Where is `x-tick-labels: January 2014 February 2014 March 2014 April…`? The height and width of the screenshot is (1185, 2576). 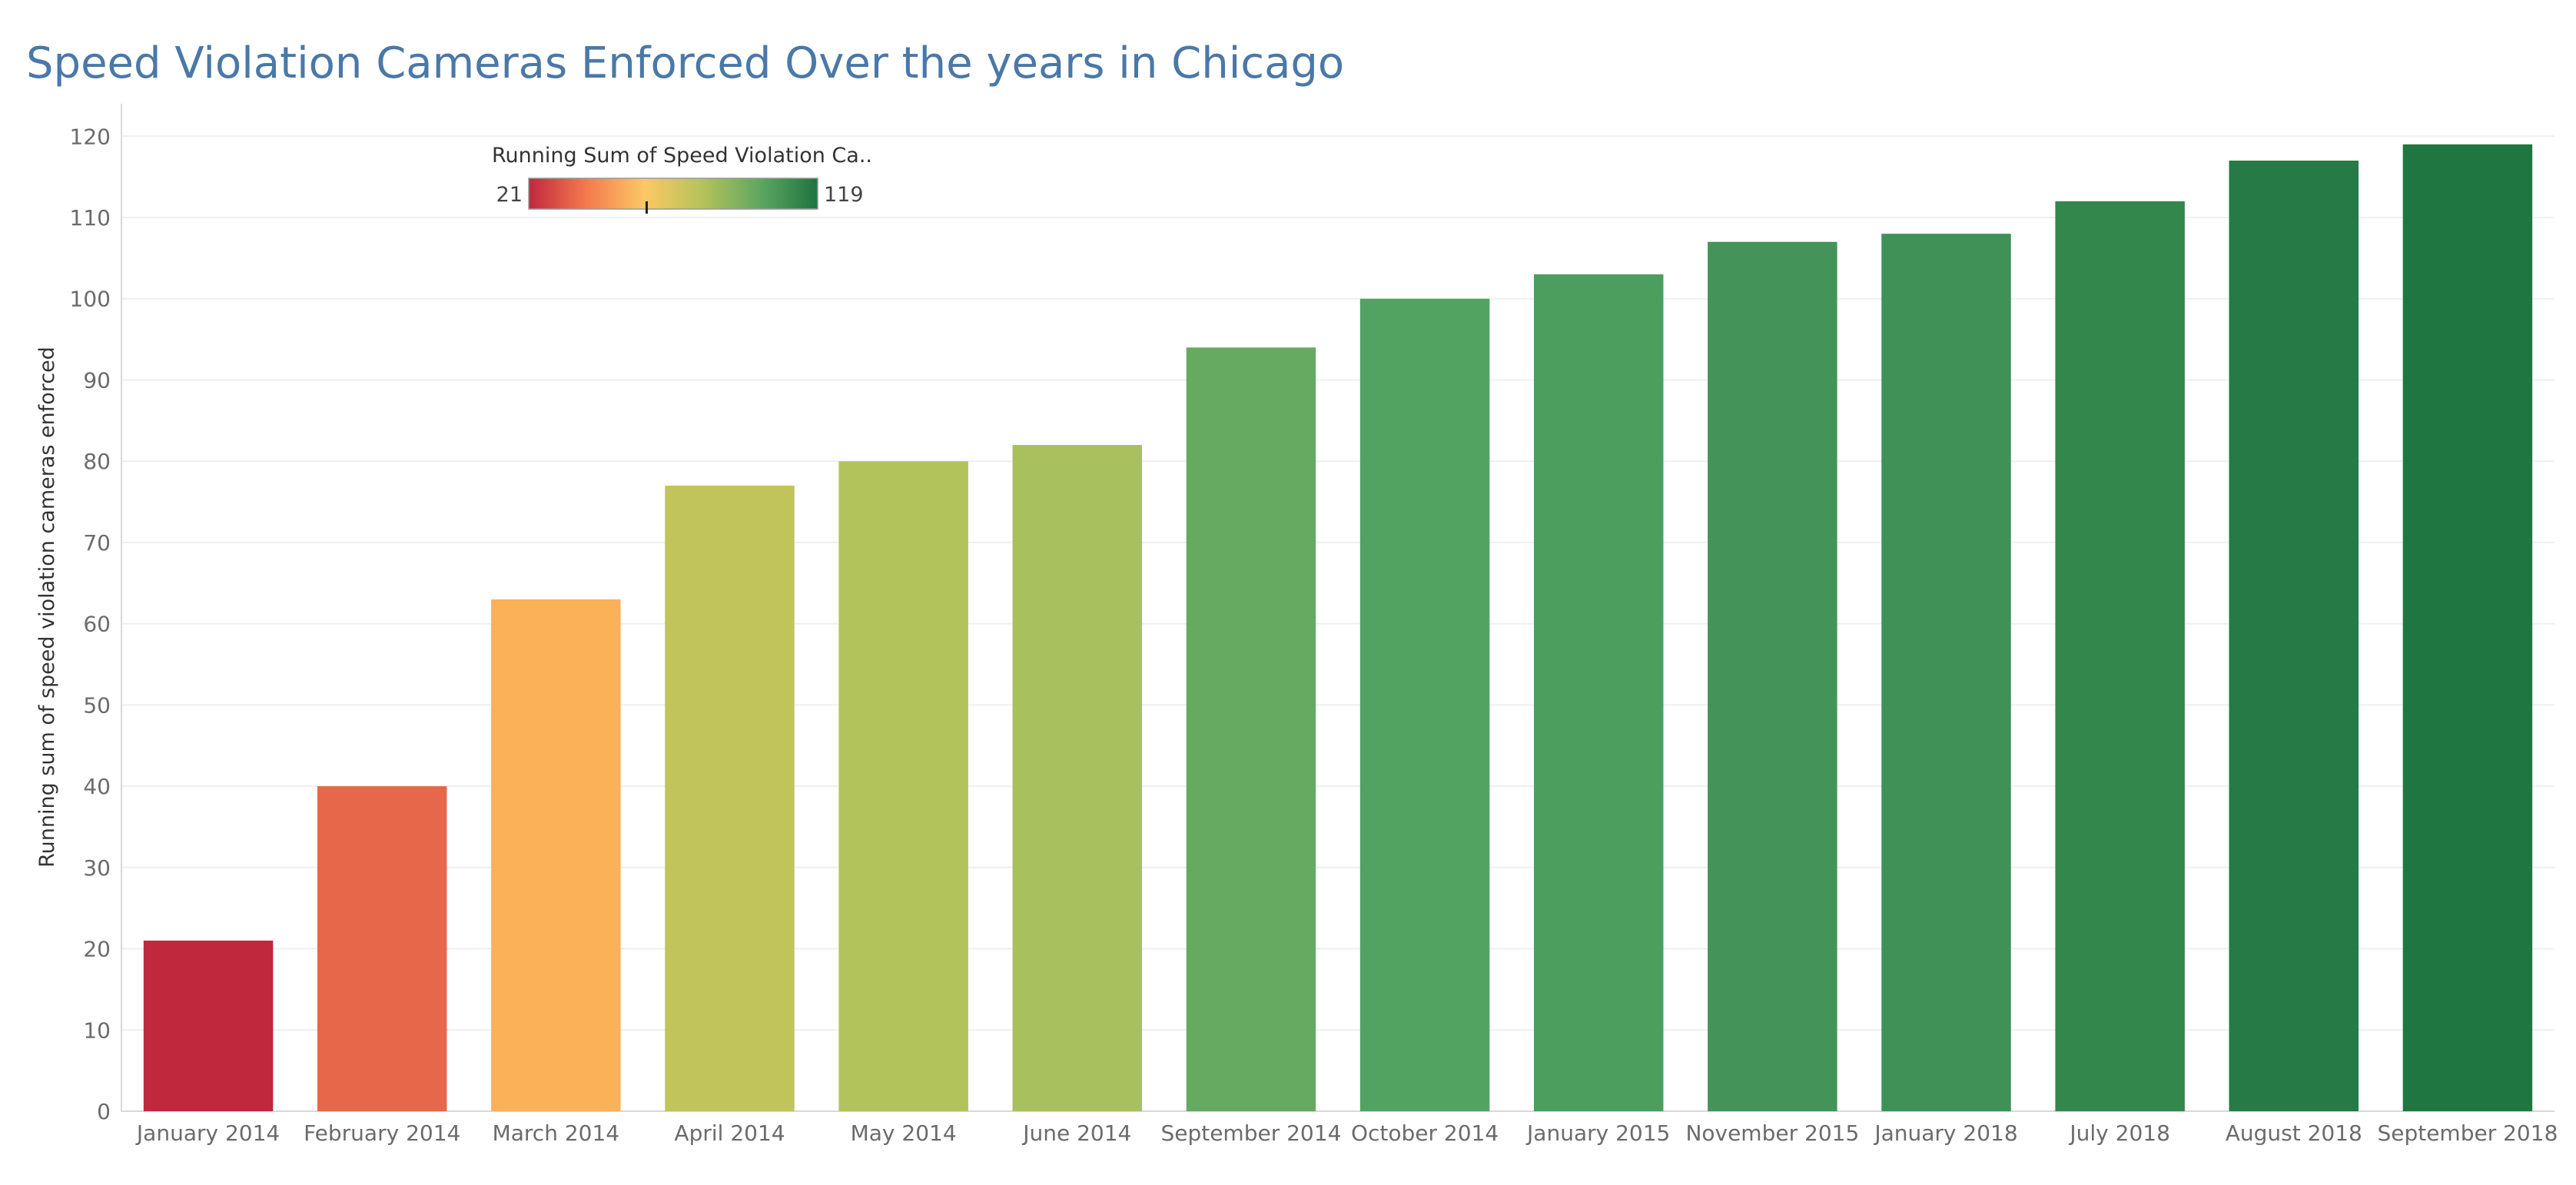
x-tick-labels: January 2014 February 2014 March 2014 April… is located at coordinates (1346, 1133).